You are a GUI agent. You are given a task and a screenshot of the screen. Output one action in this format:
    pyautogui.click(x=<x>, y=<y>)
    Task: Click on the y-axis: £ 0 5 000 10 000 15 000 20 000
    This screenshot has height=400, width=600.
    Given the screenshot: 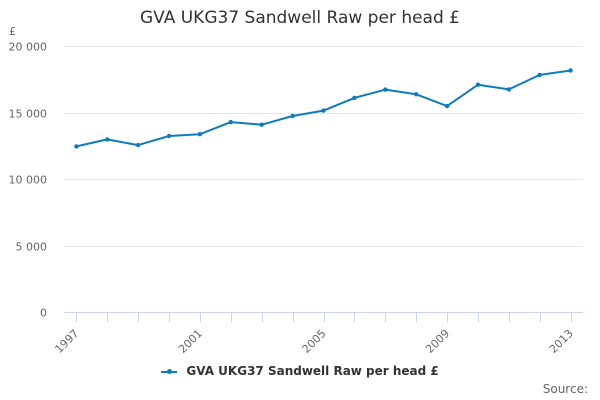 What is the action you would take?
    pyautogui.click(x=28, y=172)
    